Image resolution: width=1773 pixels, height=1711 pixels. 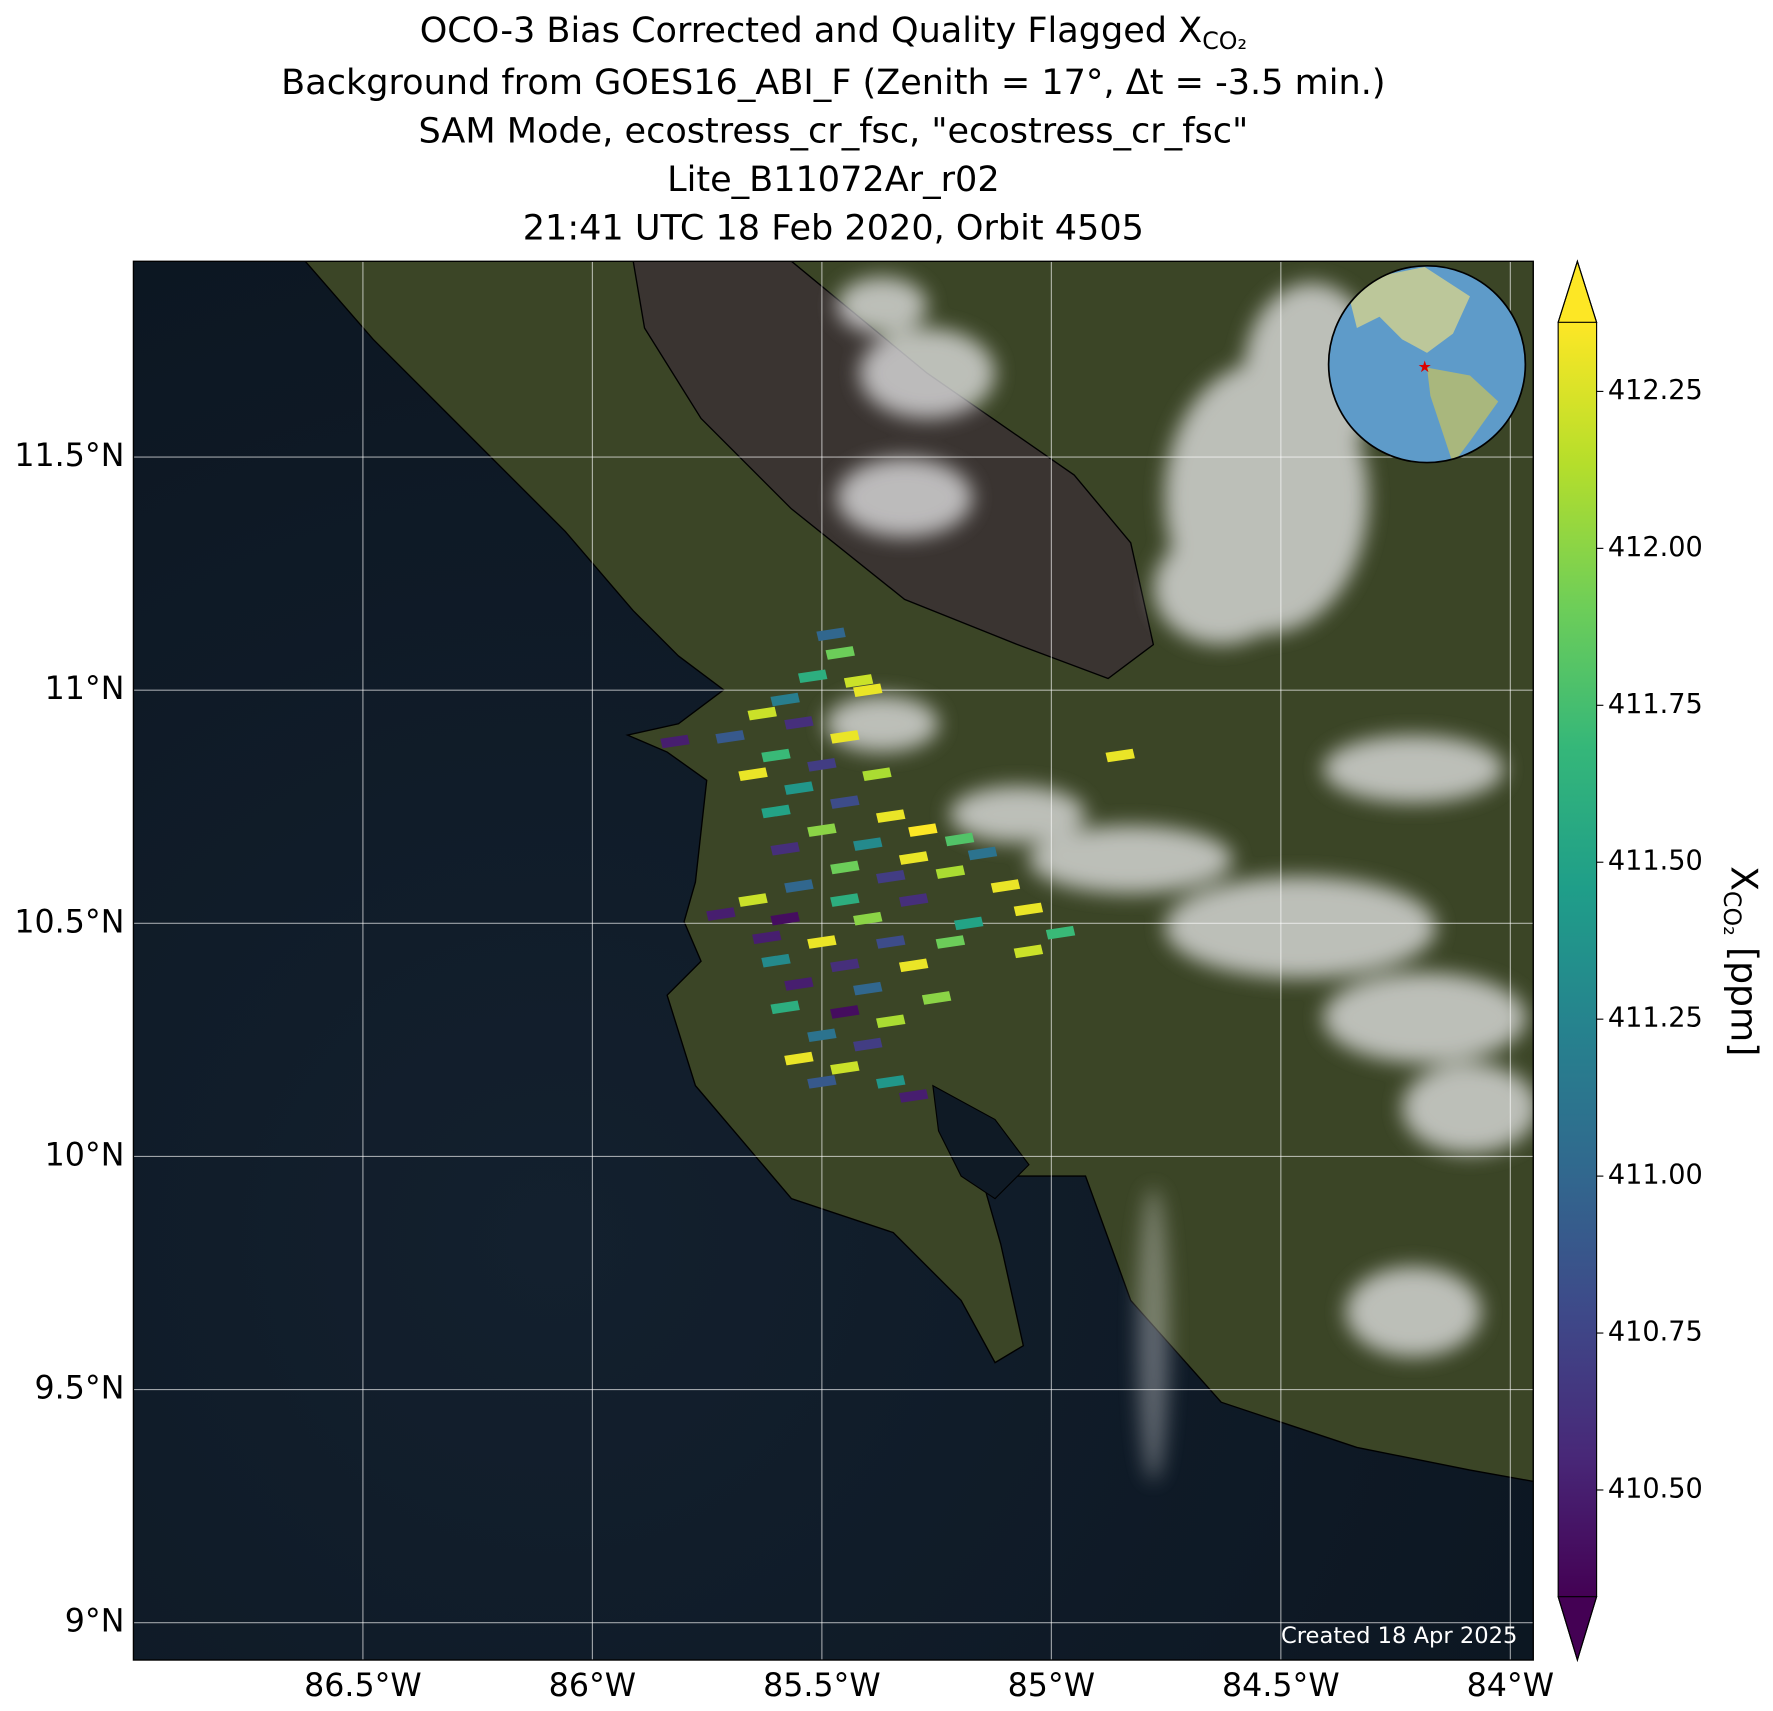 I want to click on colorbar-tick-label: 411.00, so click(x=1655, y=1175).